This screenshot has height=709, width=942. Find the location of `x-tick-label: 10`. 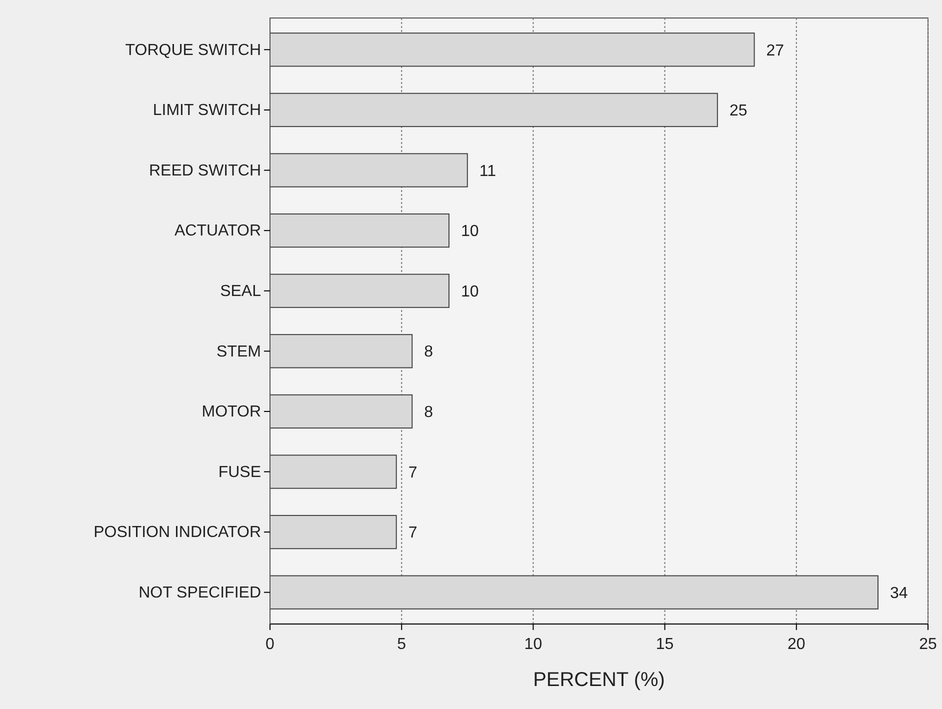

x-tick-label: 10 is located at coordinates (533, 644).